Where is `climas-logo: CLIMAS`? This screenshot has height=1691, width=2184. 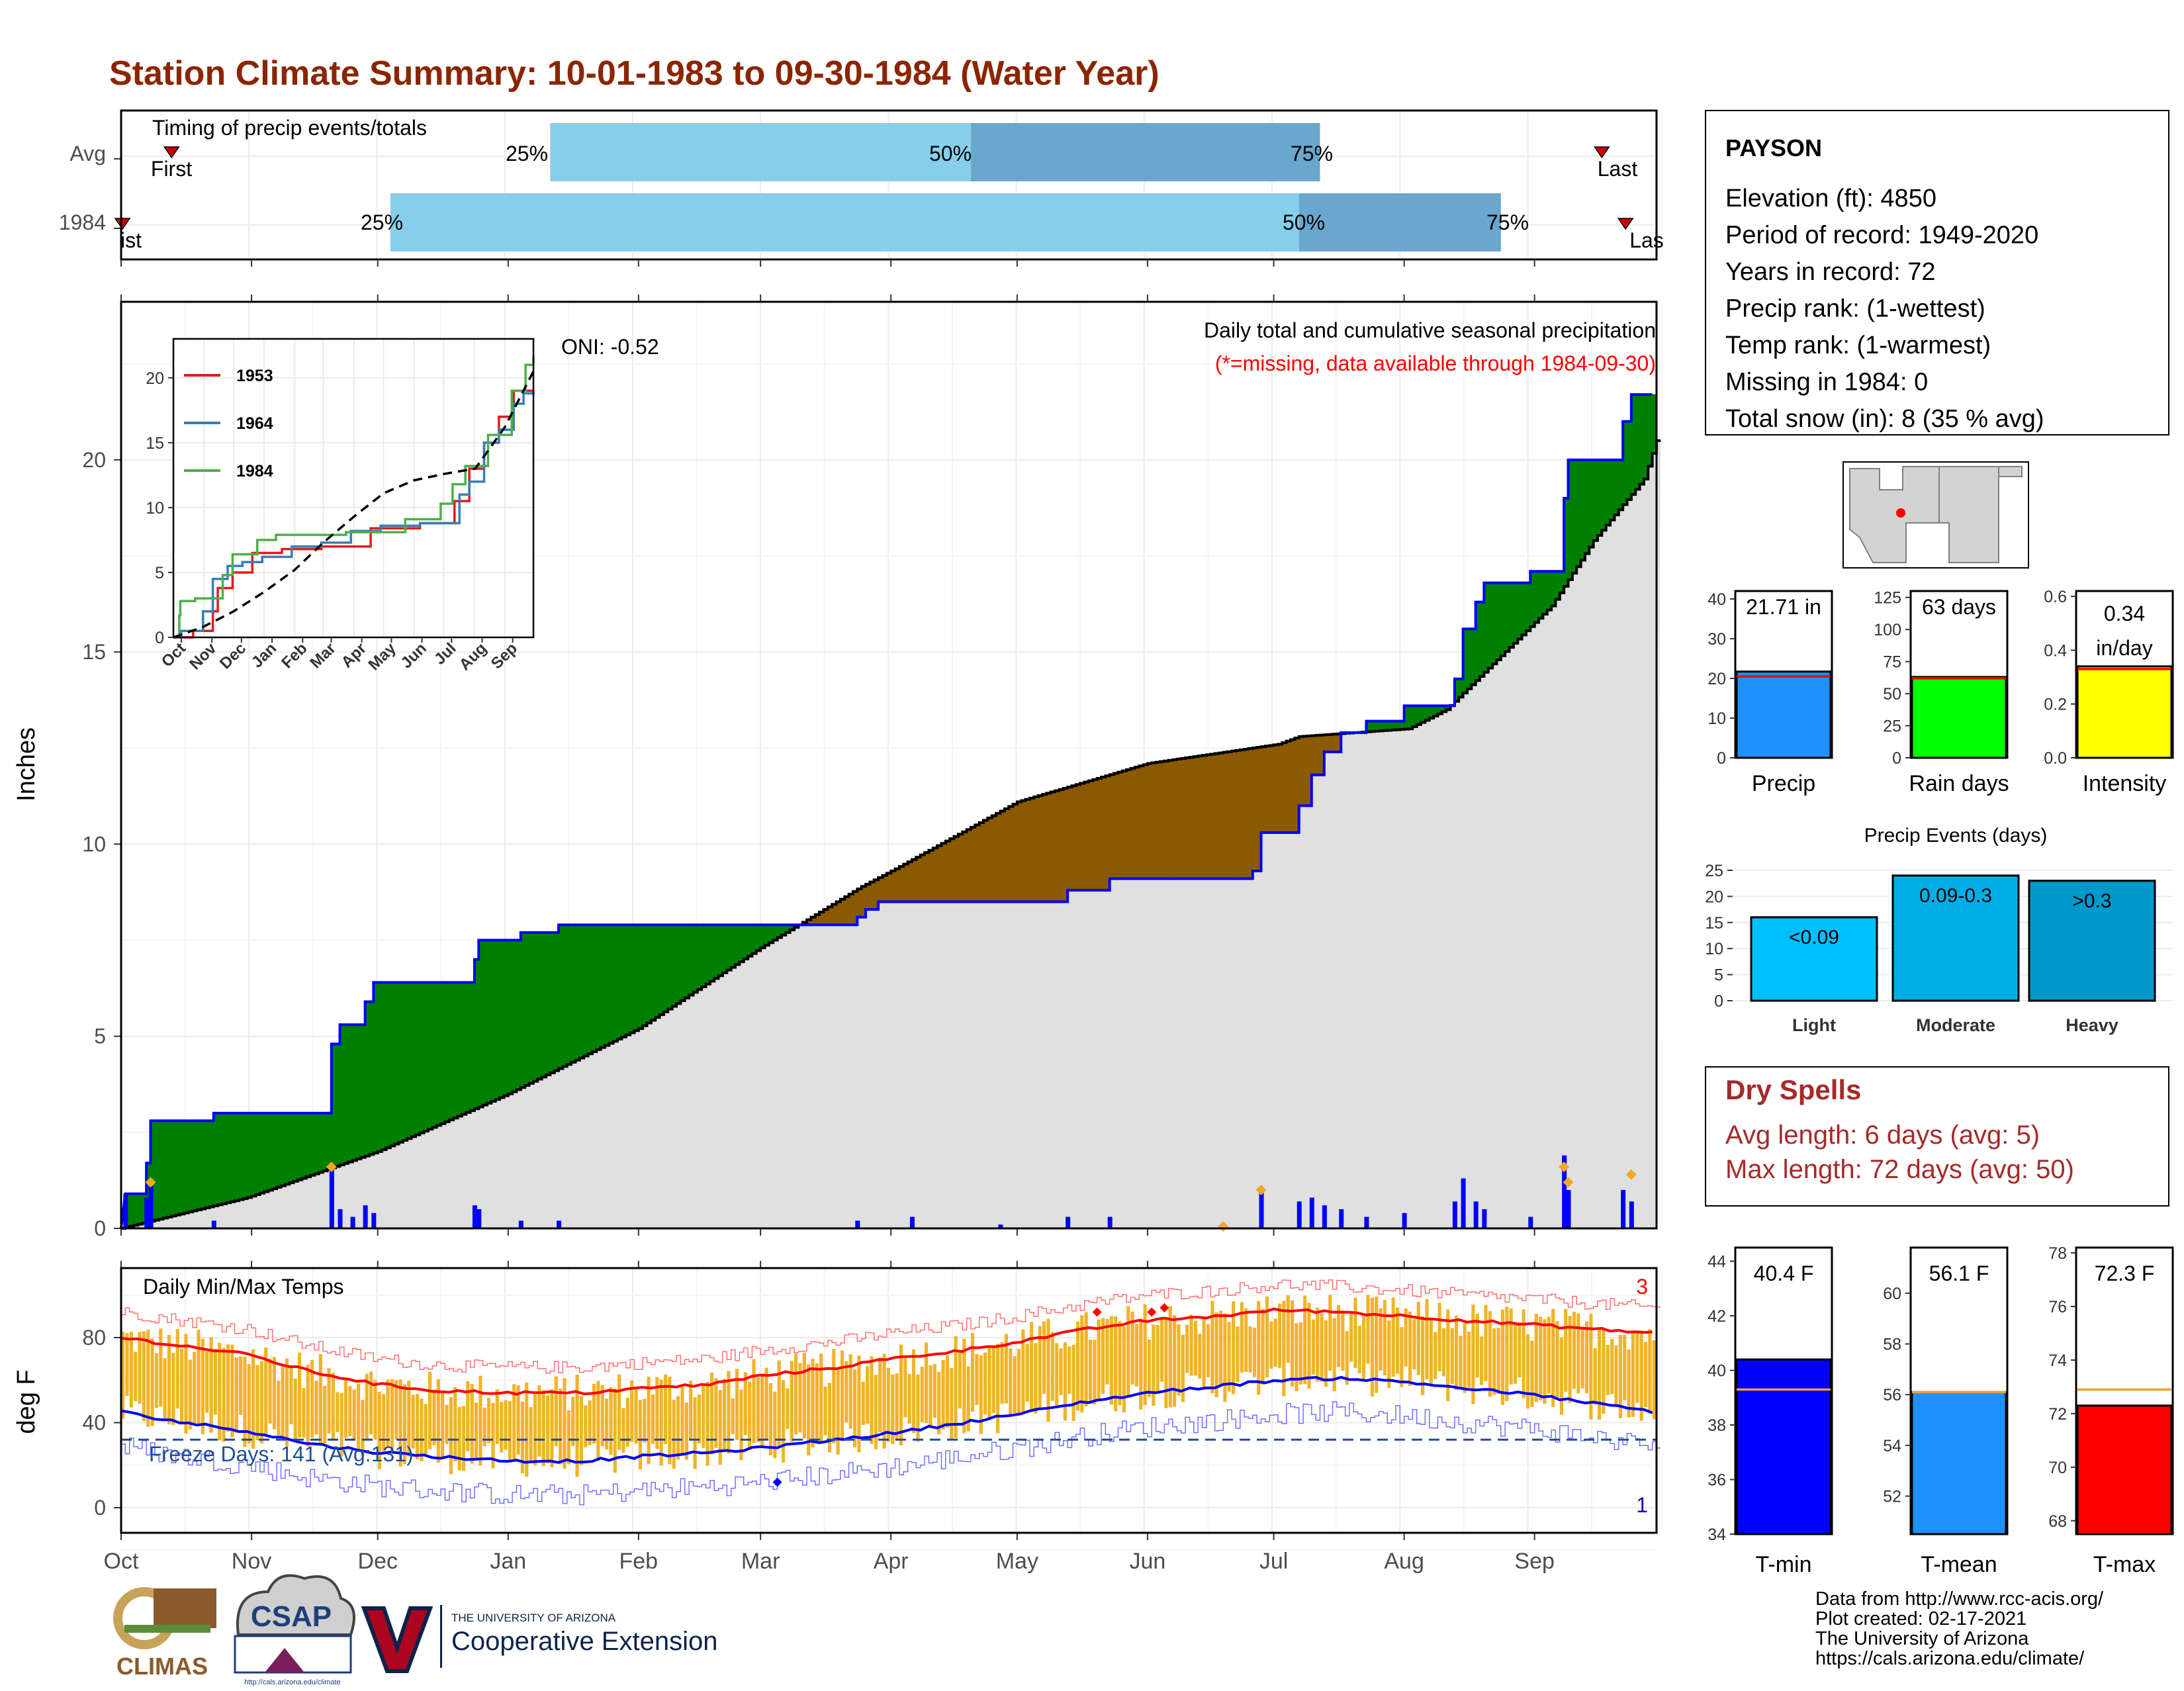
climas-logo: CLIMAS is located at coordinates (164, 1633).